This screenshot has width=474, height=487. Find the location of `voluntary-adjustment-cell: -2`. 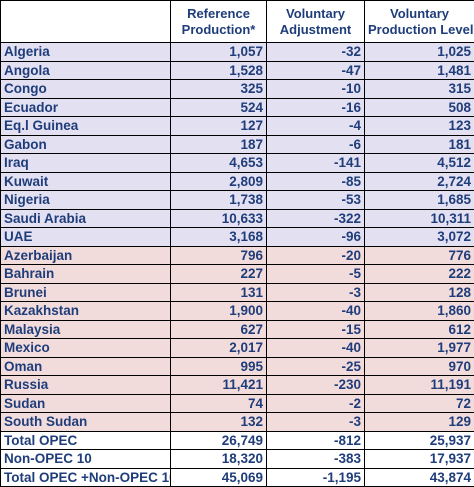

voluntary-adjustment-cell: -2 is located at coordinates (316, 403).